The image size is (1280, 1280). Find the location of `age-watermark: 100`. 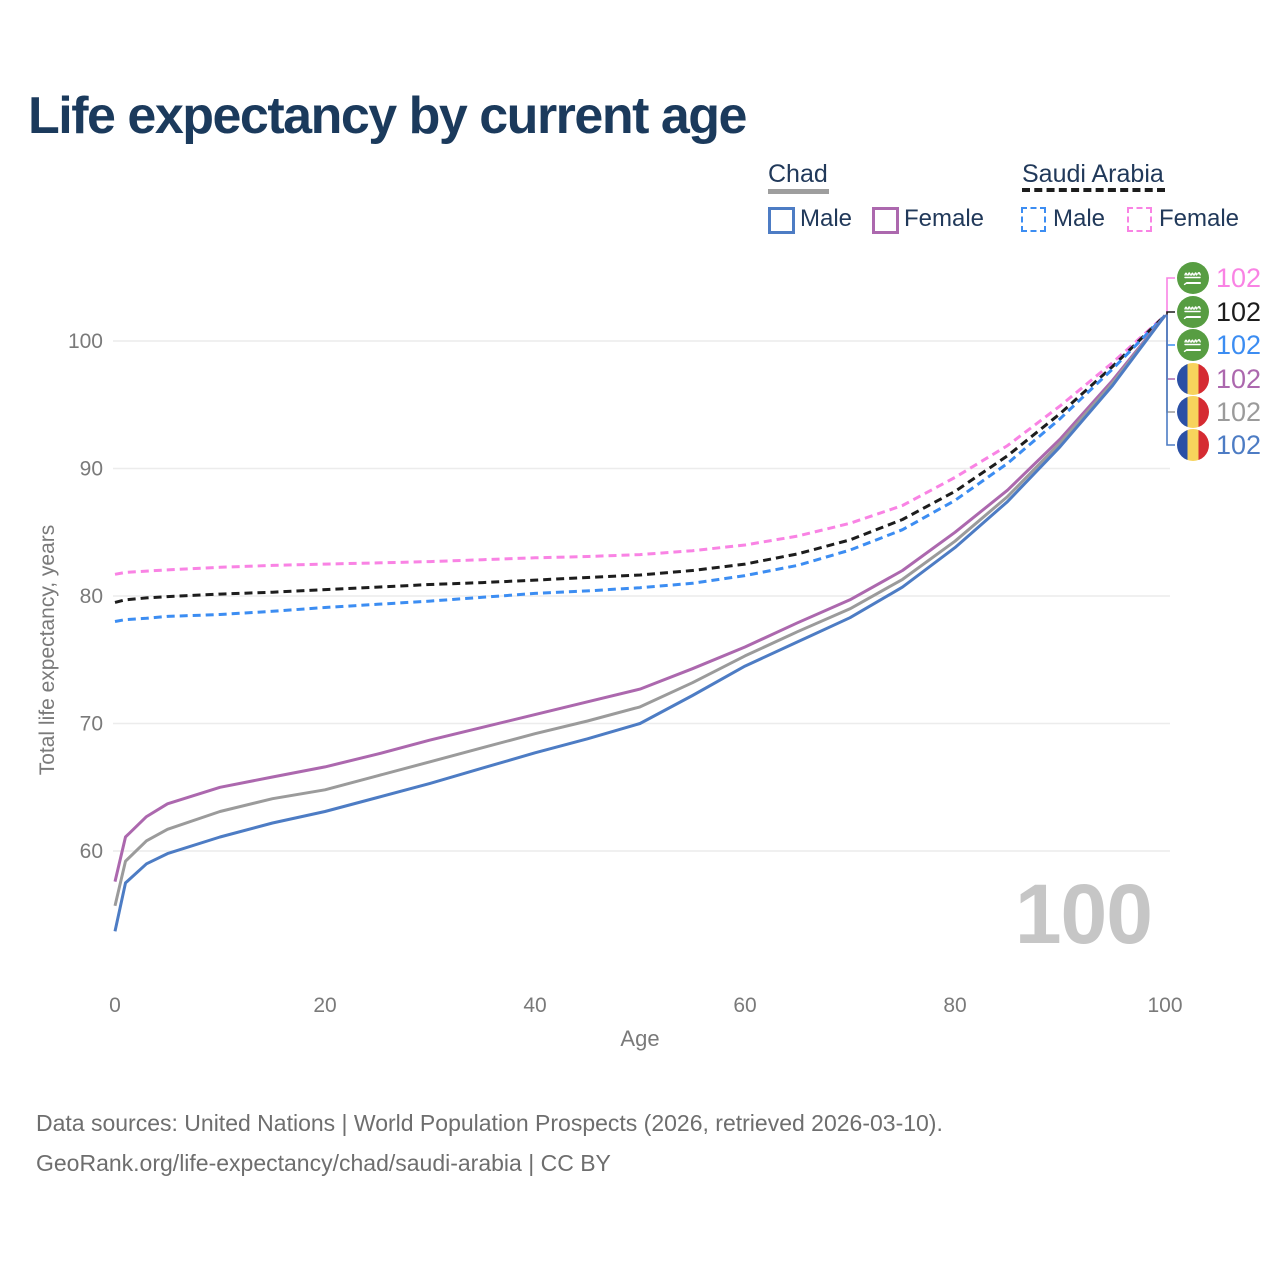

age-watermark: 100 is located at coordinates (1083, 914).